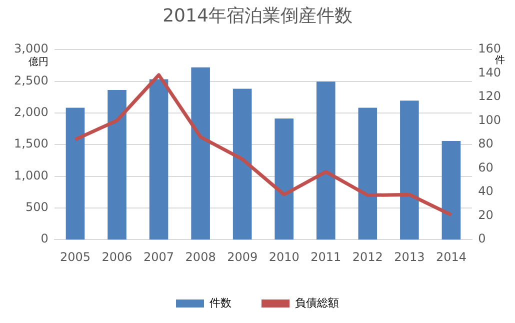 This screenshot has width=515, height=323. Describe the element at coordinates (38, 62) in the screenshot. I see `y-axis-title: 億円` at that location.